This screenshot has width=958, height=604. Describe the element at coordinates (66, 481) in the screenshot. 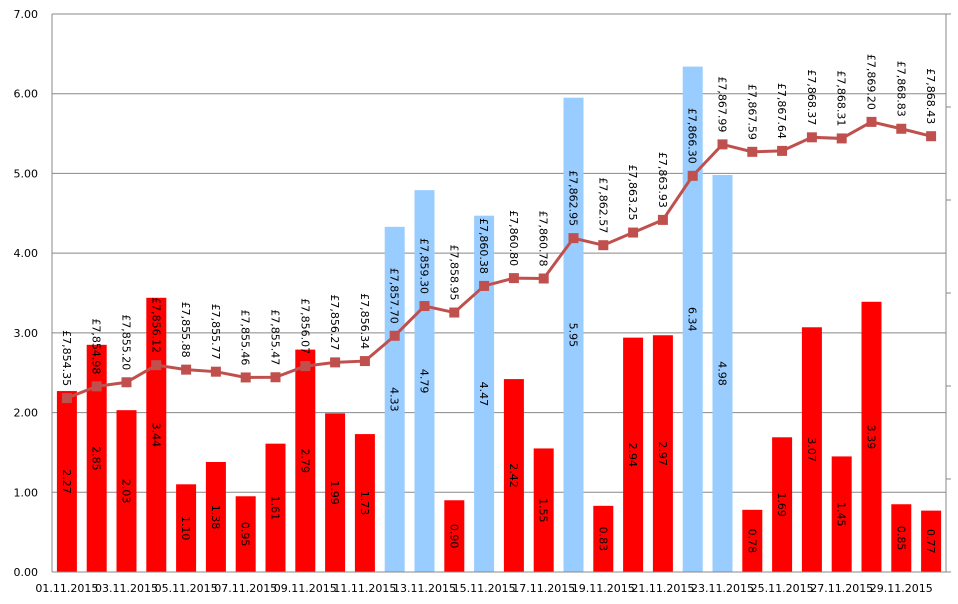

I see `bar-label: 2.27` at that location.